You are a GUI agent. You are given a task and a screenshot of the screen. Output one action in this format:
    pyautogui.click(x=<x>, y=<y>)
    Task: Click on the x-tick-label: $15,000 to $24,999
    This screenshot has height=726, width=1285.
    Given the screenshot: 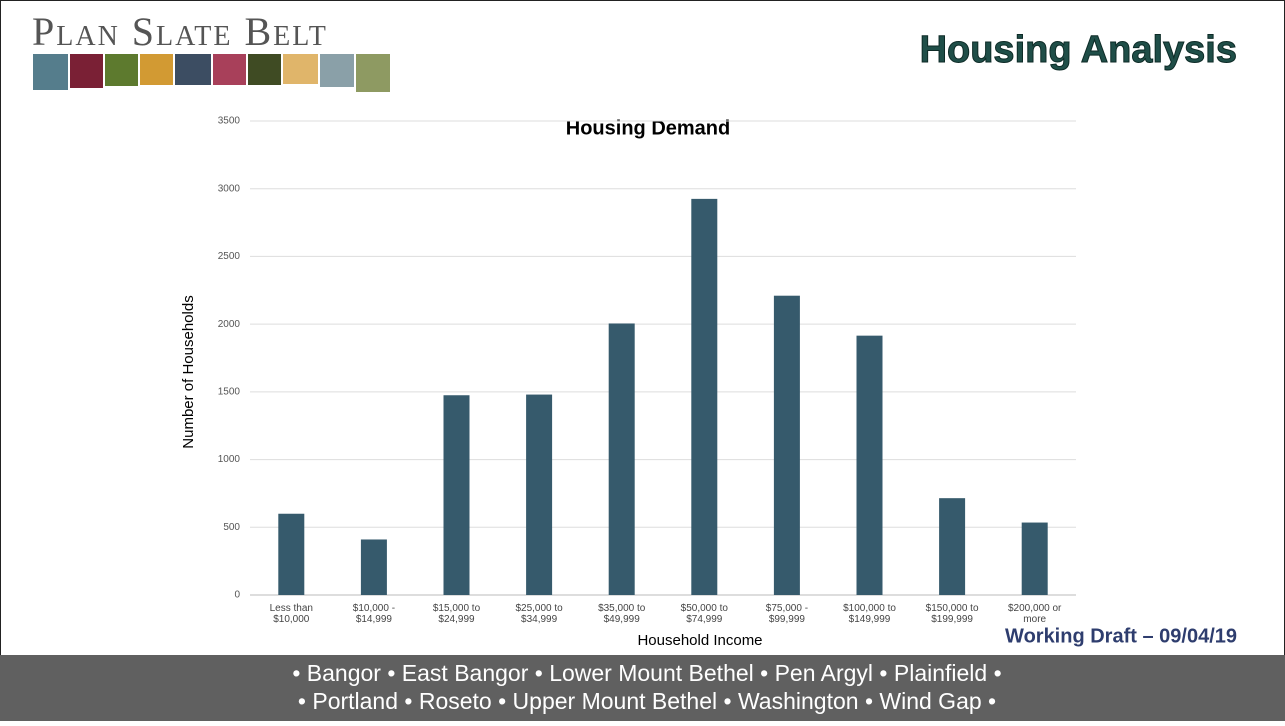 What is the action you would take?
    pyautogui.click(x=457, y=614)
    